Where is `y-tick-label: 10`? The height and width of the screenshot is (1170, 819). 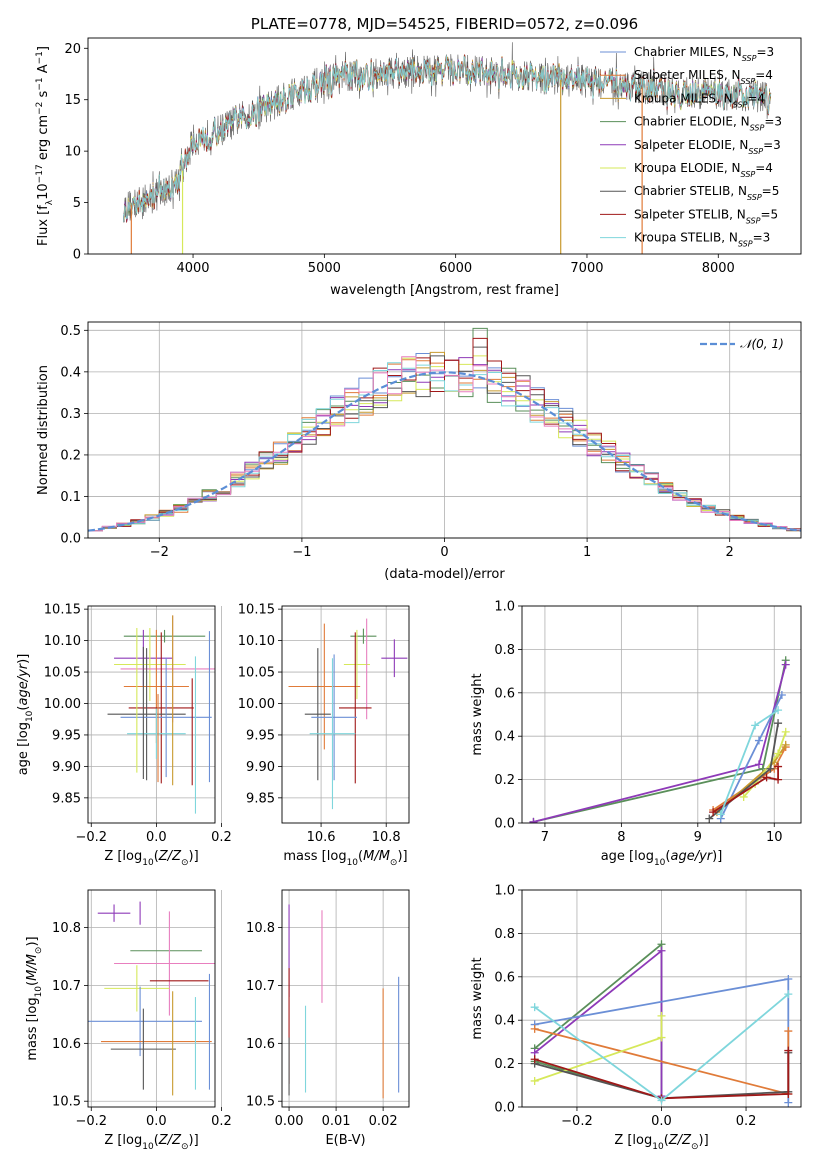
y-tick-label: 10 is located at coordinates (72, 152).